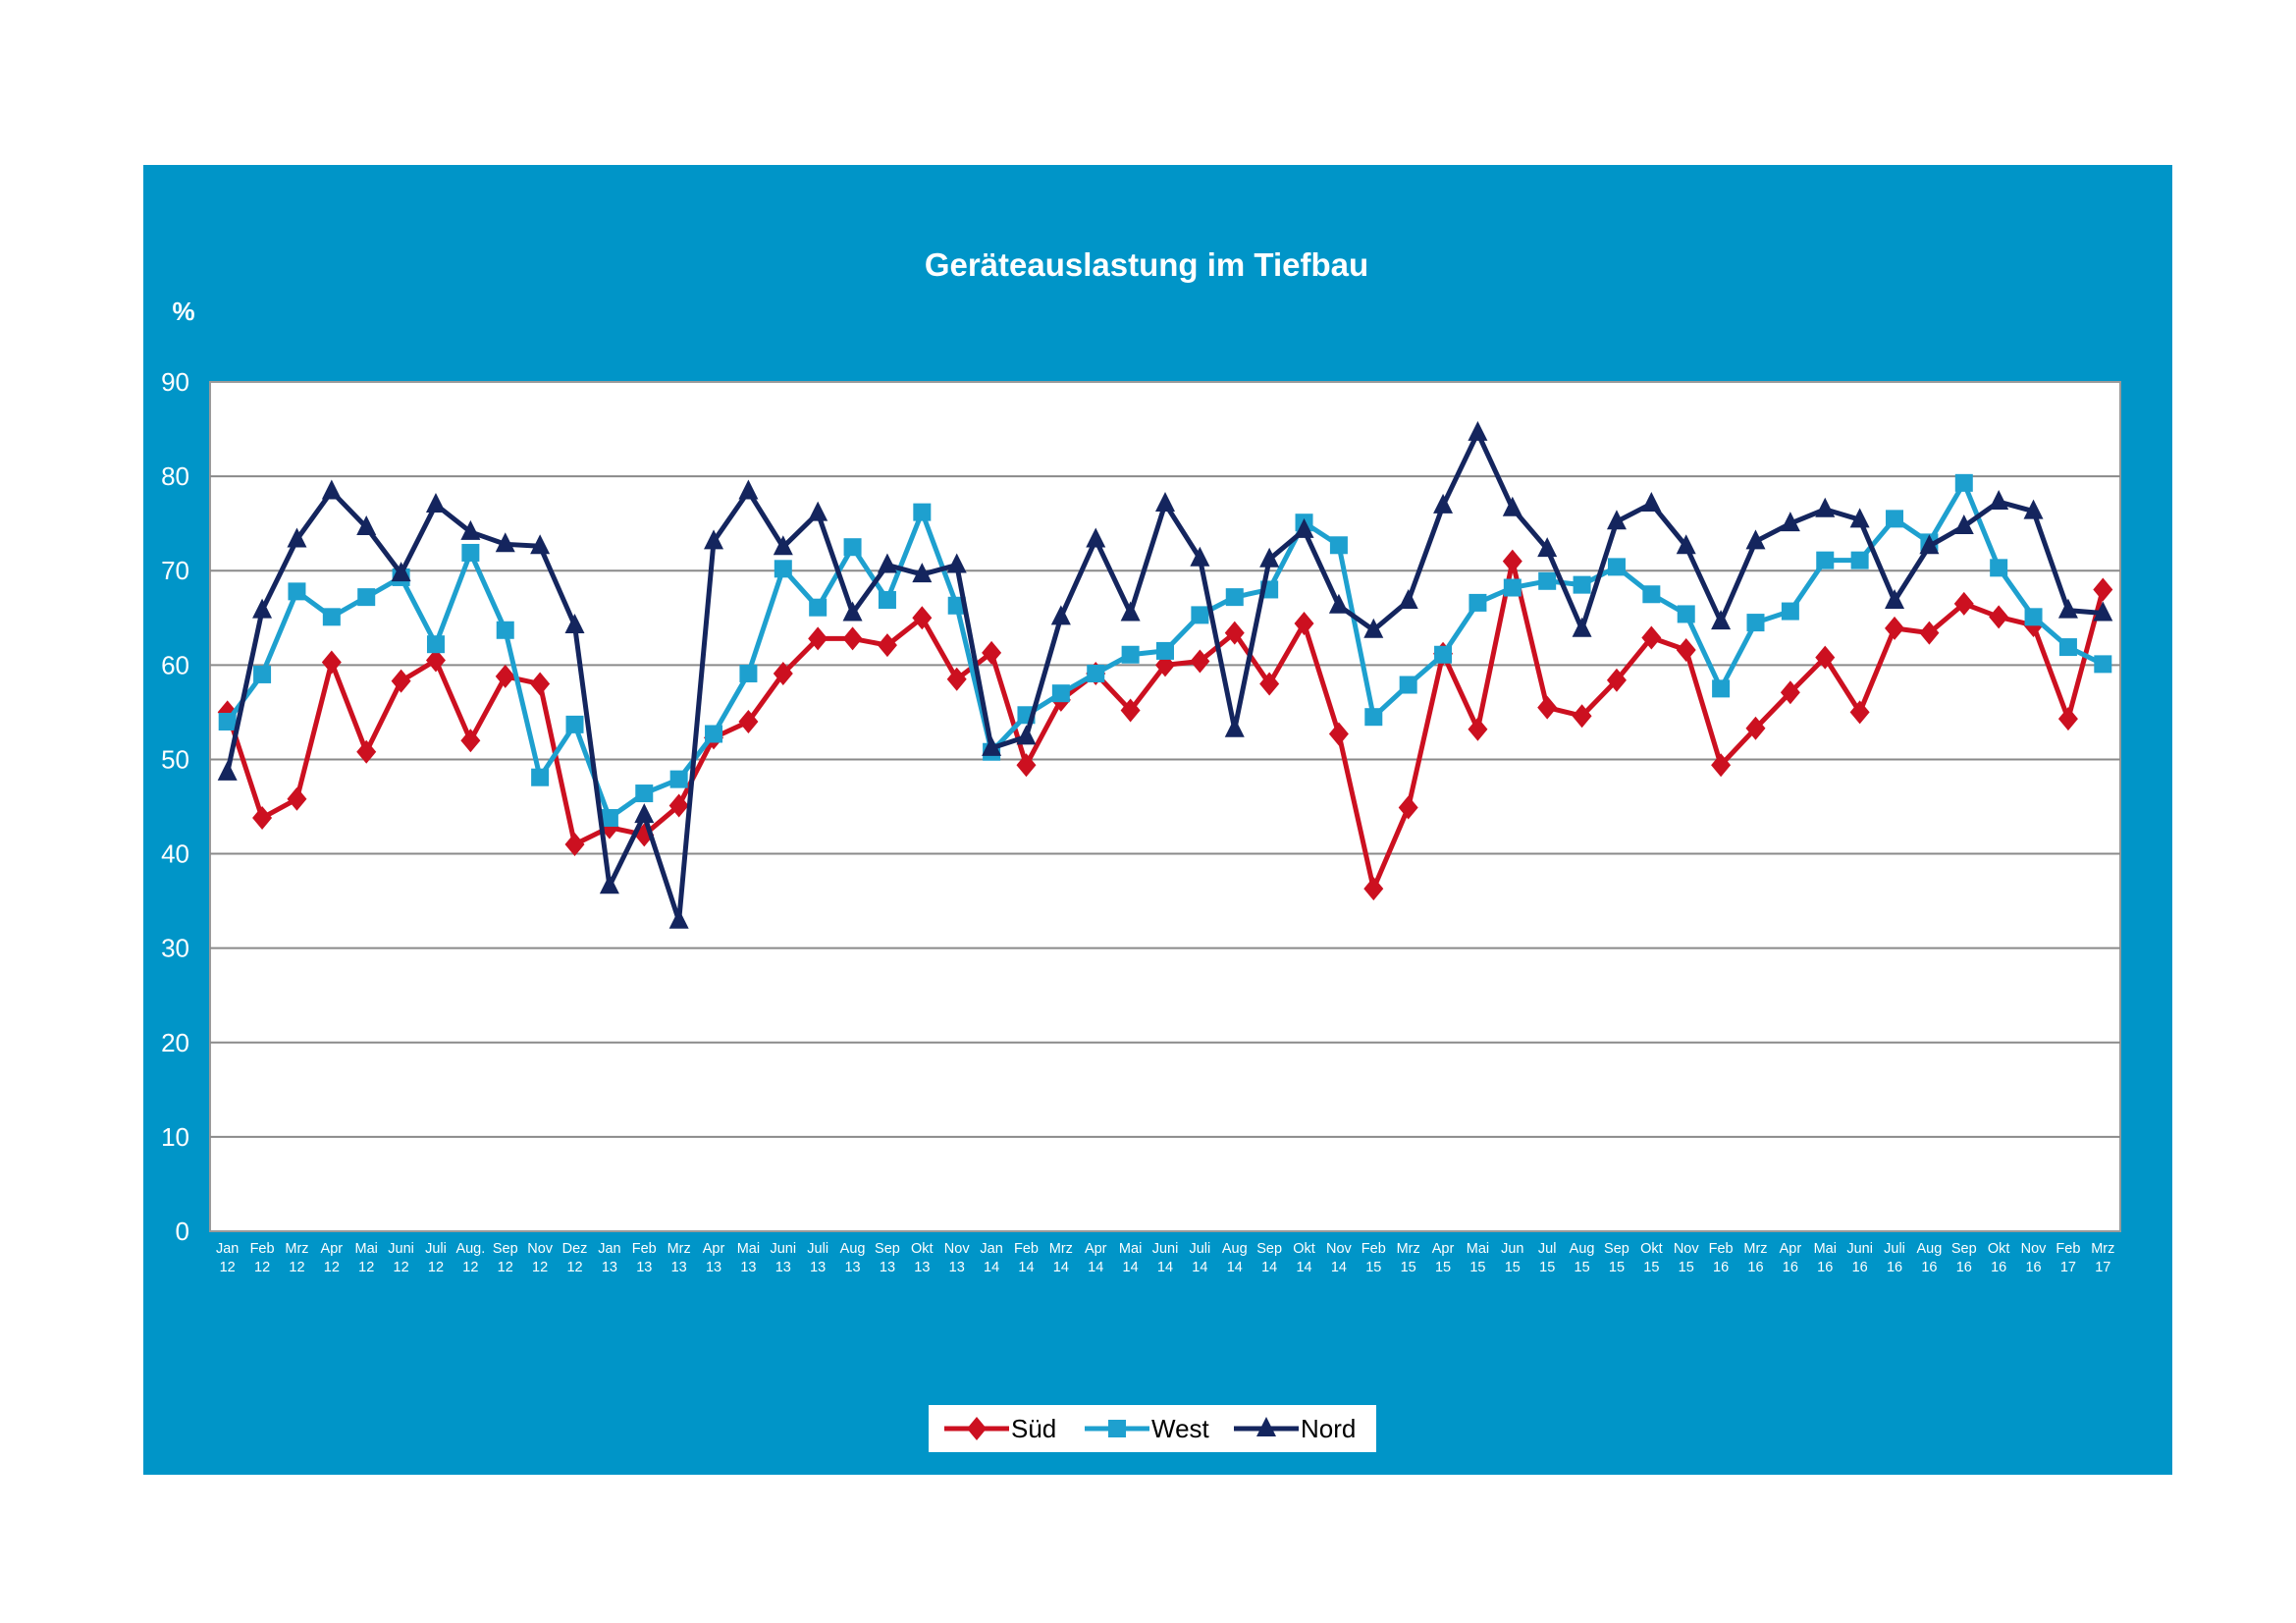 Image resolution: width=2296 pixels, height=1623 pixels. What do you see at coordinates (783, 1249) in the screenshot?
I see `x-tick-label: Juni` at bounding box center [783, 1249].